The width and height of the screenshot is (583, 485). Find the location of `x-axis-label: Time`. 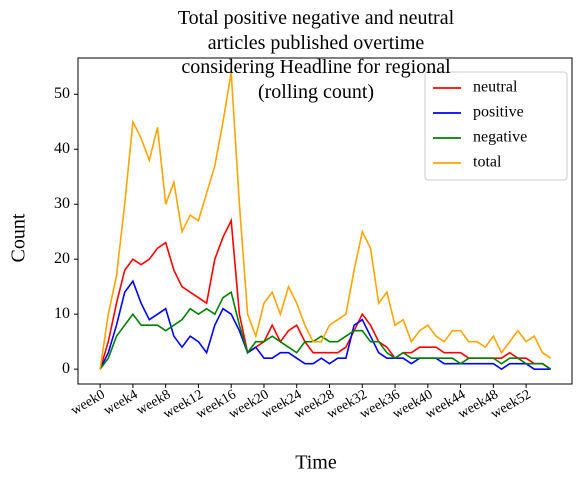

x-axis-label: Time is located at coordinates (316, 463).